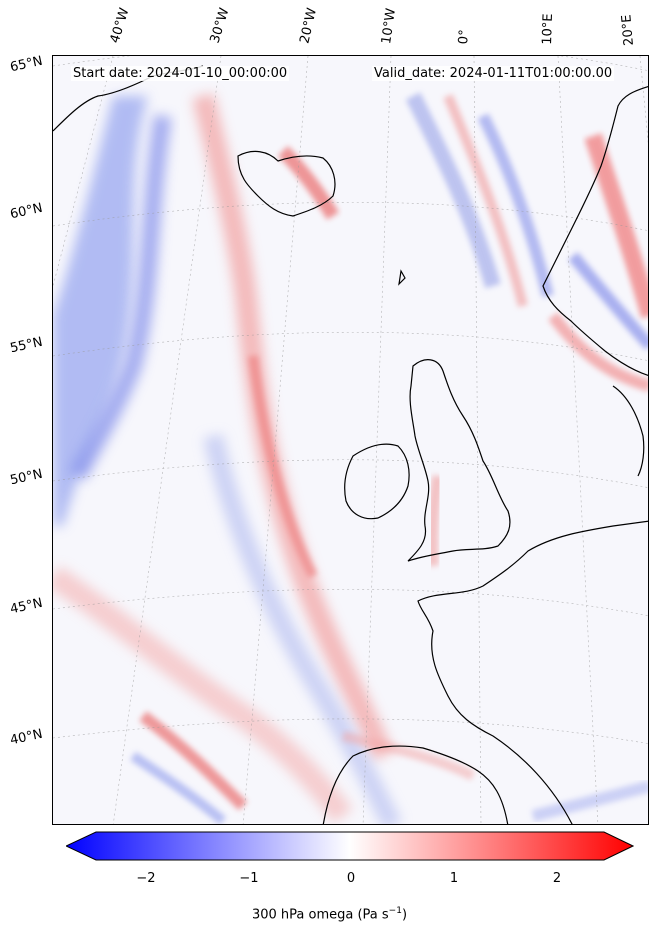 The height and width of the screenshot is (936, 659). I want to click on britain-coast, so click(459, 460).